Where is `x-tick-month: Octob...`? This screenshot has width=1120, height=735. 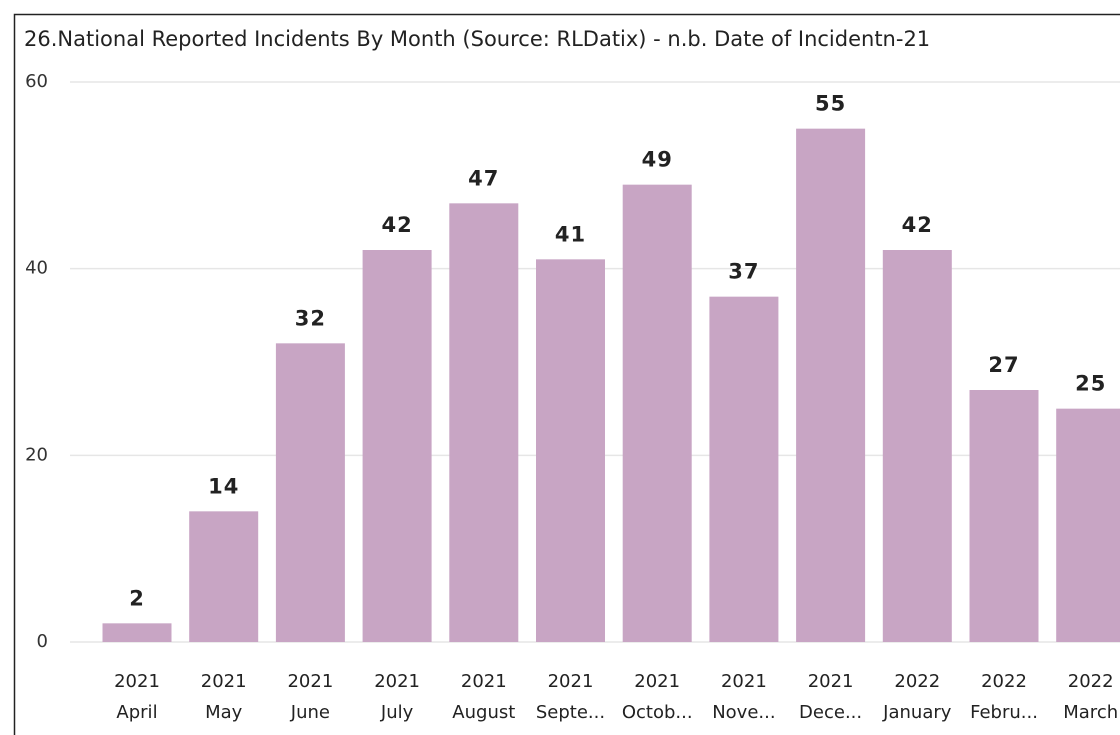 x-tick-month: Octob... is located at coordinates (657, 712).